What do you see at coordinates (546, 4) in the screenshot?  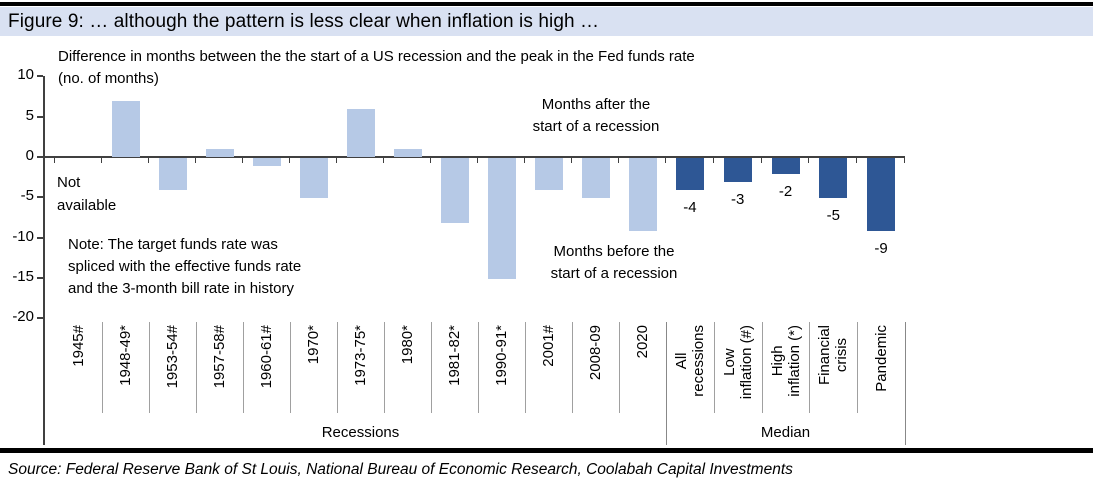 I see `top-divider` at bounding box center [546, 4].